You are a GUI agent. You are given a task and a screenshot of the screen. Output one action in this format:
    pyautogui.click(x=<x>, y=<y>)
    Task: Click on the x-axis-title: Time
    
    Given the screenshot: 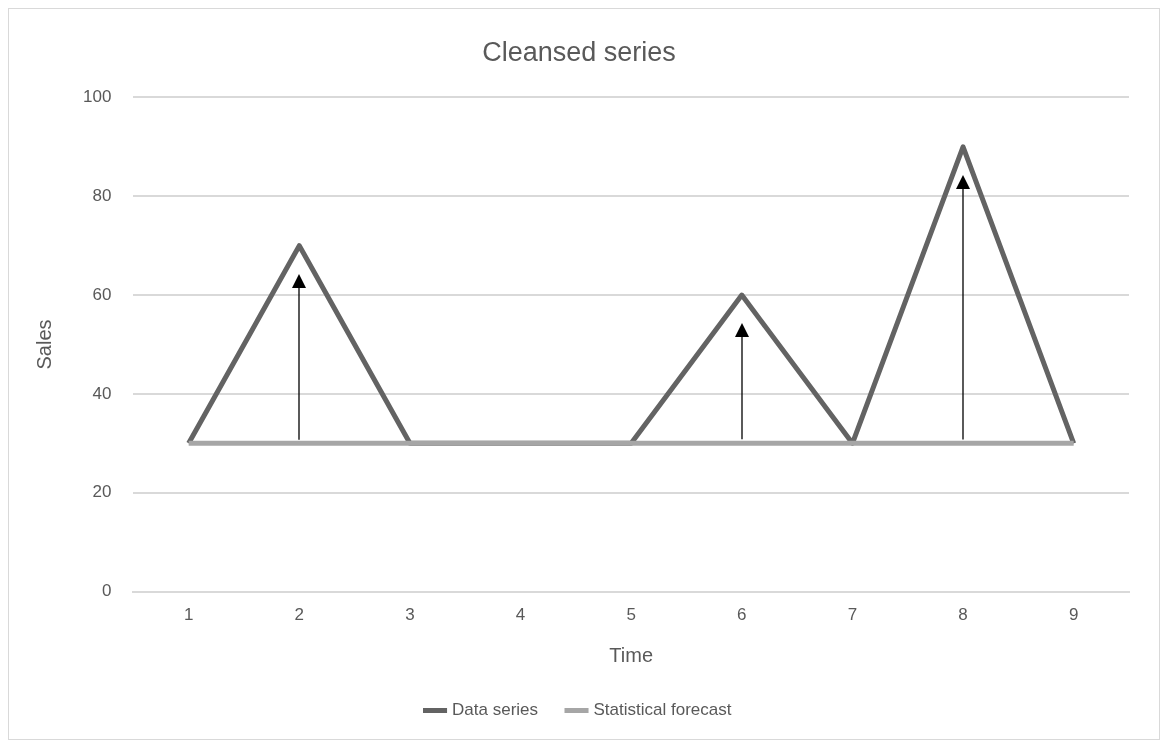 What is the action you would take?
    pyautogui.click(x=631, y=654)
    